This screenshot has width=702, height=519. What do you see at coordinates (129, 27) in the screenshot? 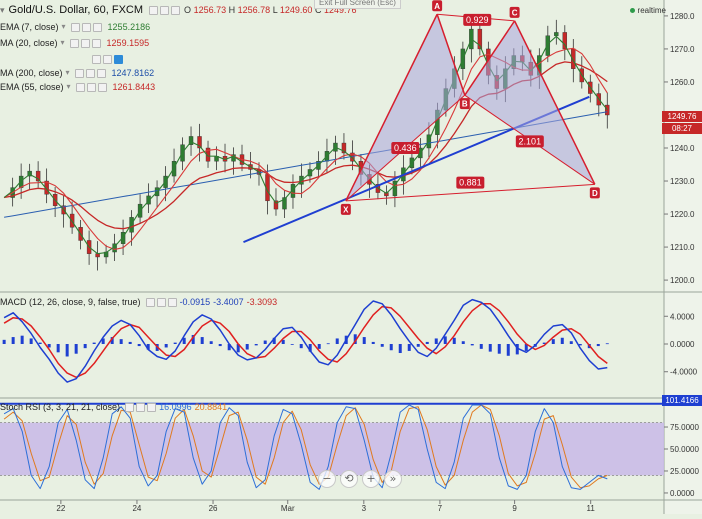
I see `indicator-value: 1255.2186` at bounding box center [129, 27].